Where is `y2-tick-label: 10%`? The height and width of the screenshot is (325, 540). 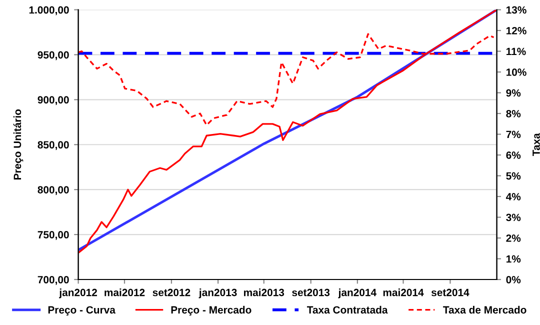
y2-tick-label: 10% is located at coordinates (516, 72).